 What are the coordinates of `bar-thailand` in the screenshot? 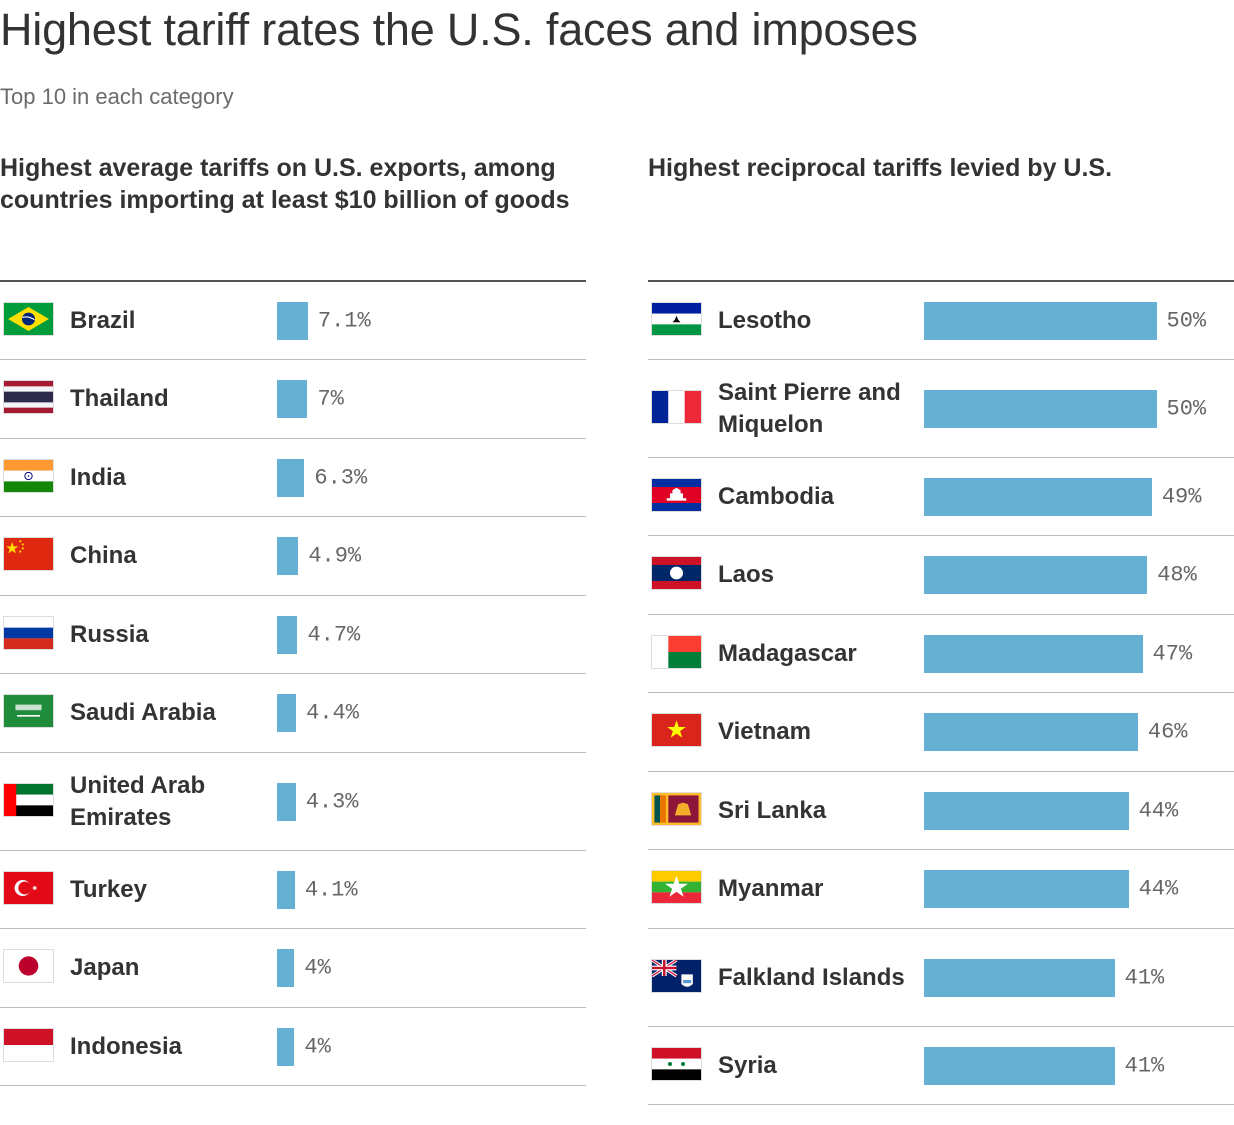 It's located at (292, 399).